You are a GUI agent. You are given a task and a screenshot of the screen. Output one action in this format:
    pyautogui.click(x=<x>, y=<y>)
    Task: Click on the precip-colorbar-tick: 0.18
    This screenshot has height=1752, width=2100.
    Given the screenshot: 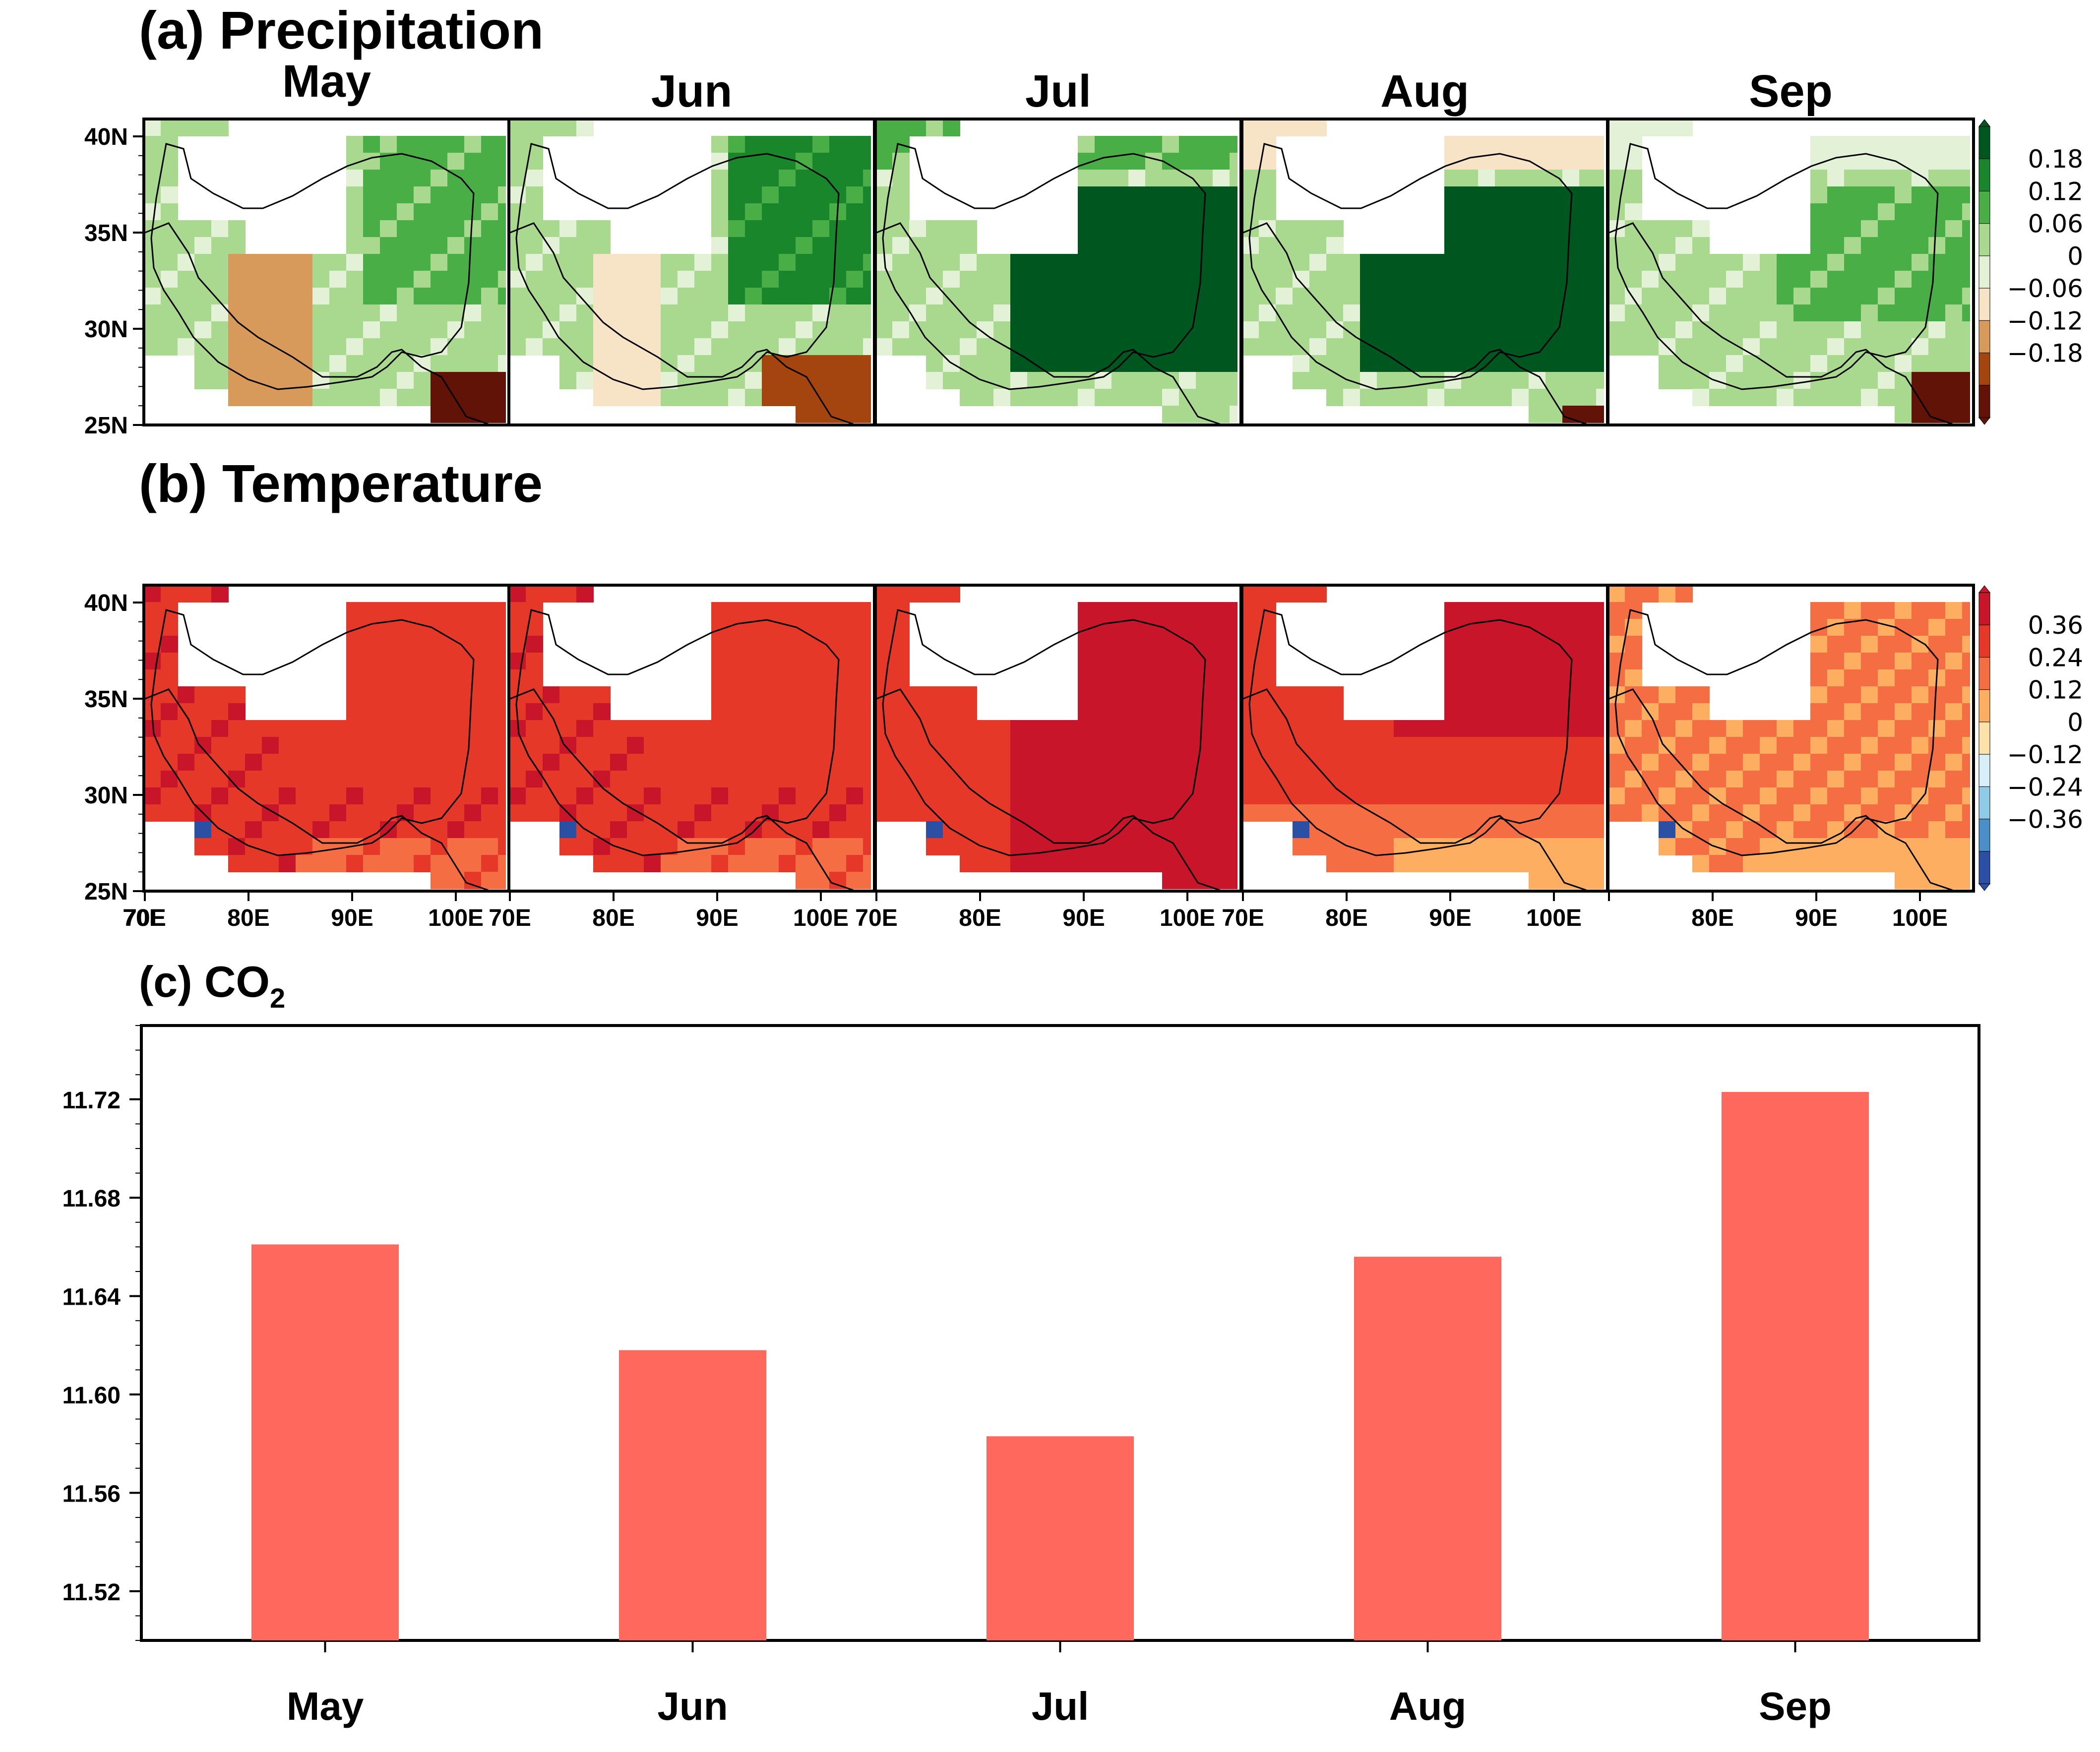 What is the action you would take?
    pyautogui.click(x=2055, y=159)
    